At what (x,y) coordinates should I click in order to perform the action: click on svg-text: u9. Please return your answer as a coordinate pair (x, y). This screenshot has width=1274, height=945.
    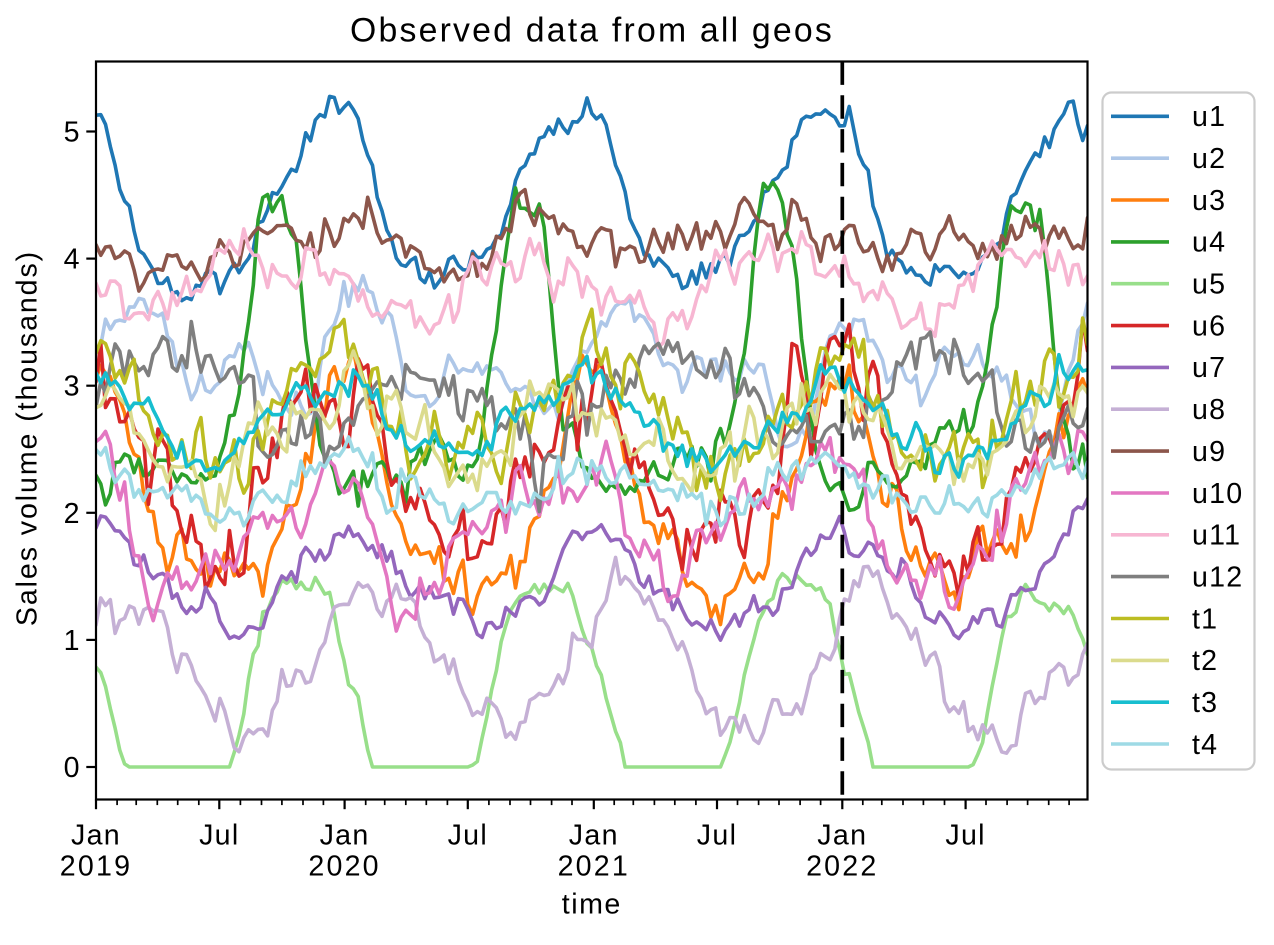
    Looking at the image, I should click on (1209, 452).